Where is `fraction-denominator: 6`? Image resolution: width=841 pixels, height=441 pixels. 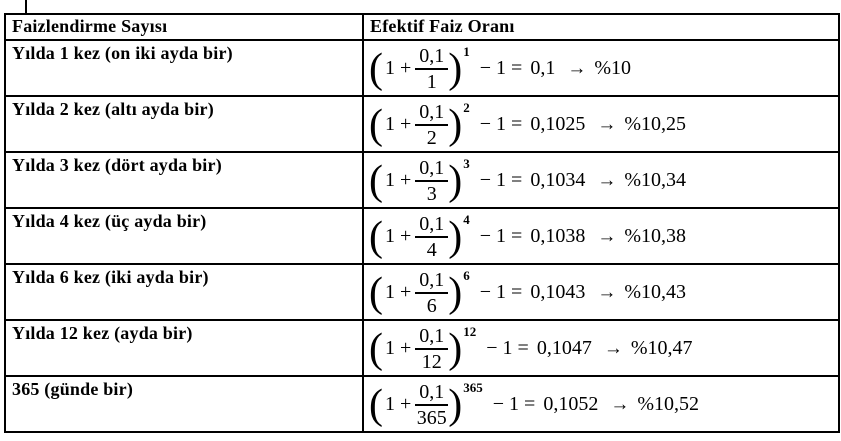
fraction-denominator: 6 is located at coordinates (431, 305).